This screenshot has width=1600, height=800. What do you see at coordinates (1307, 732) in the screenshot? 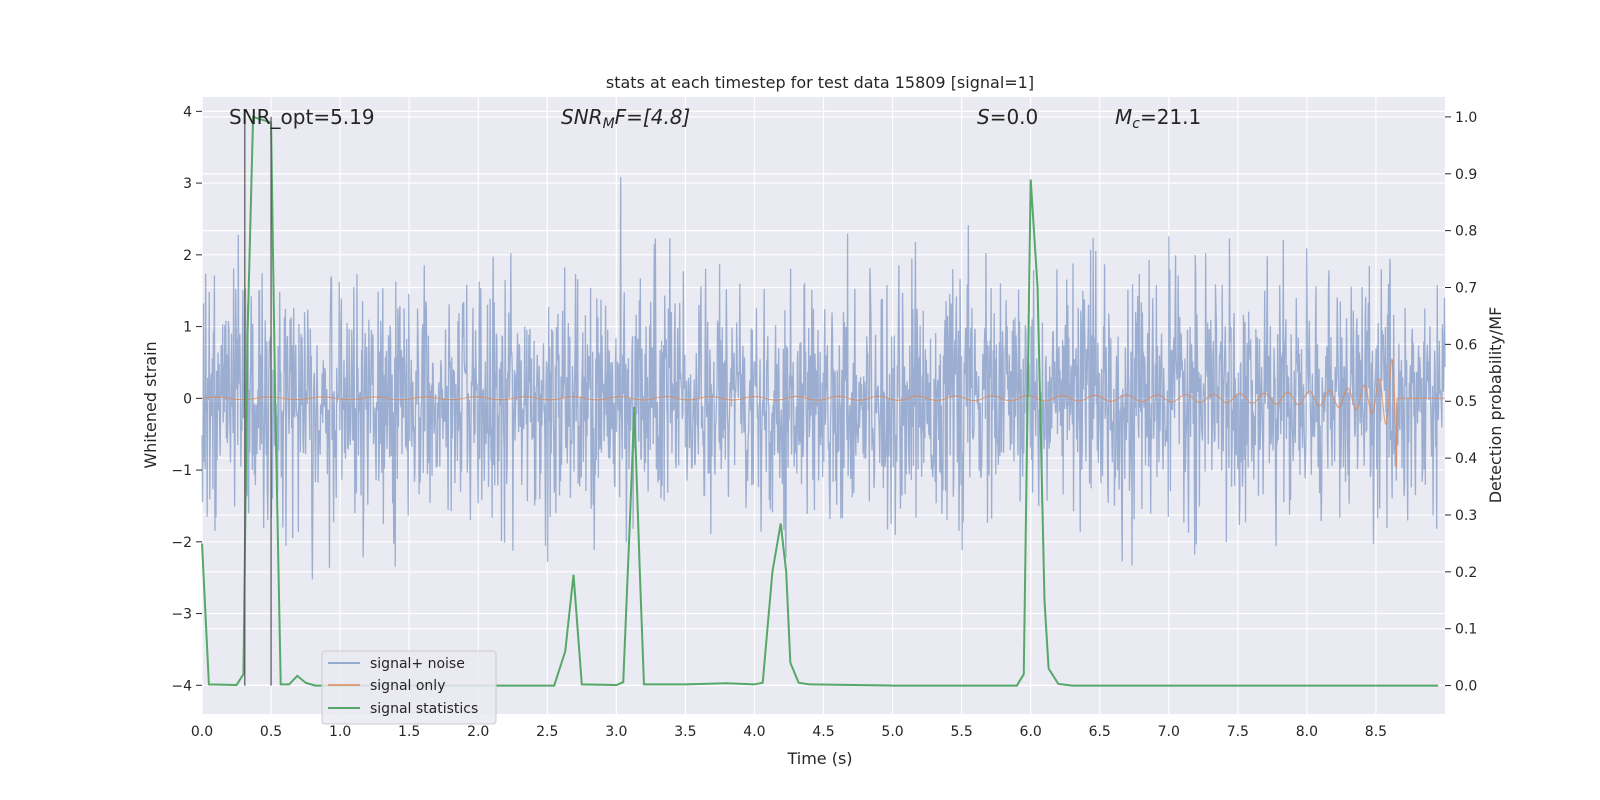
I see `x-tick-label: 8.0` at bounding box center [1307, 732].